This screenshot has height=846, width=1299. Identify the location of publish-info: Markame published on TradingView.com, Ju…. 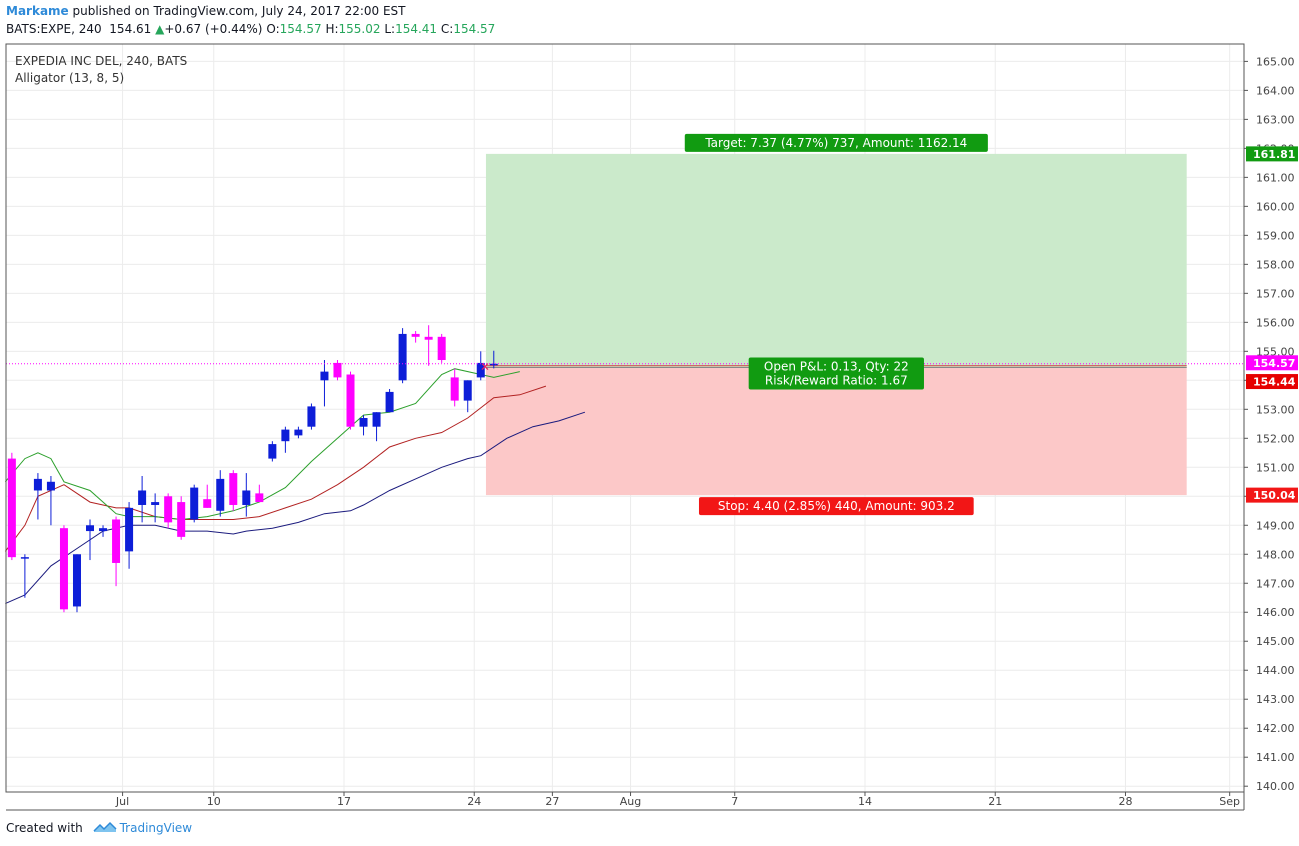
(206, 11).